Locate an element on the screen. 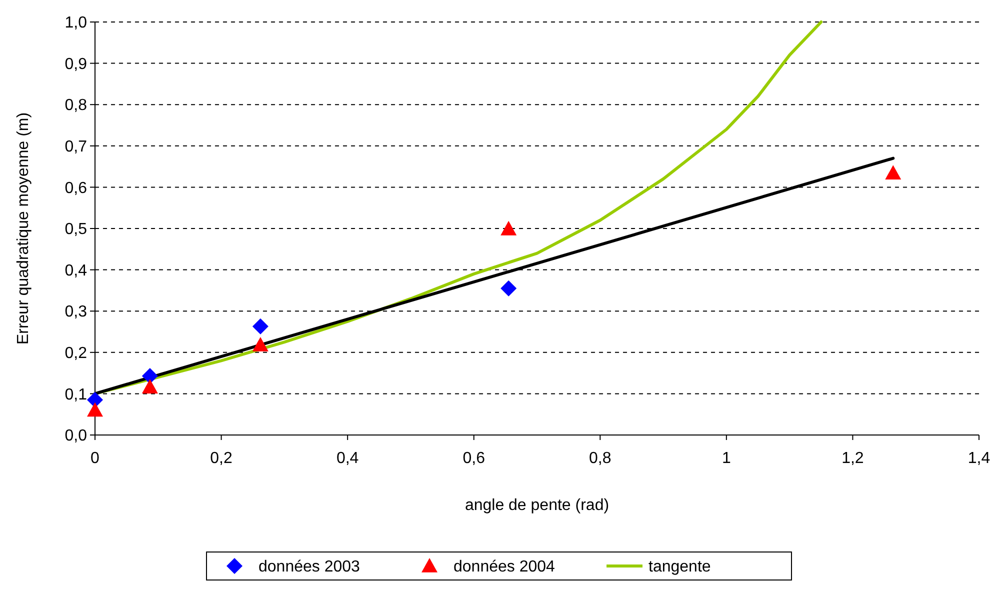  y-tick-label: 0,6 is located at coordinates (76, 188).